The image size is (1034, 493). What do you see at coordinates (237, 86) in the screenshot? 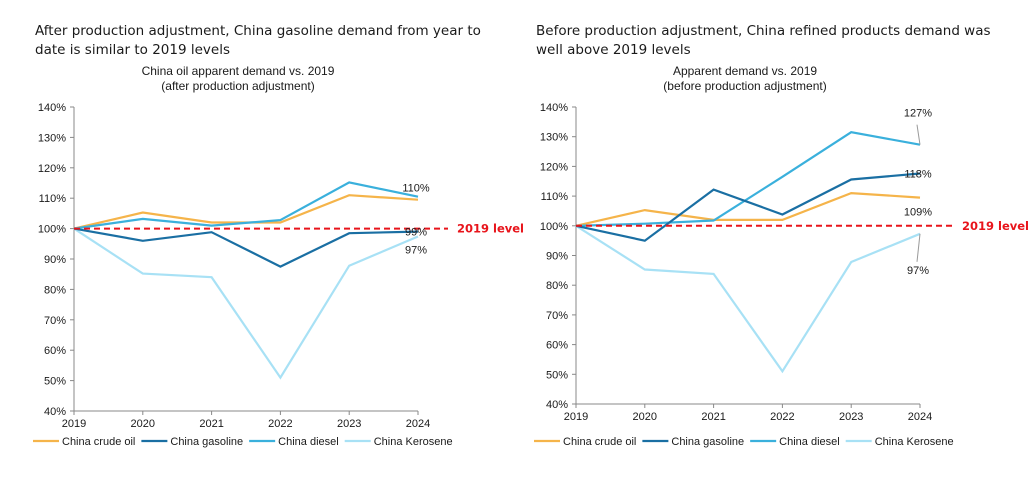
I see `chart-subtitle: (after production adjustment)` at bounding box center [237, 86].